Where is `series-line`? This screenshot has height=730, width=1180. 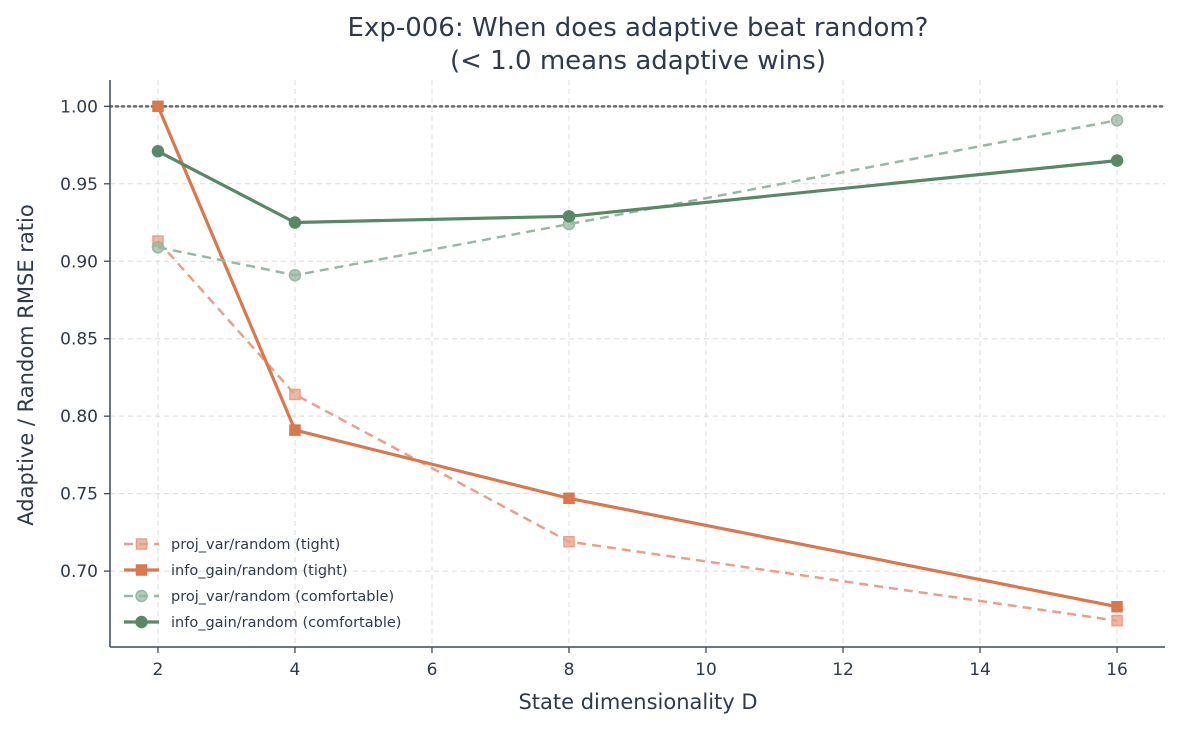 series-line is located at coordinates (637, 187).